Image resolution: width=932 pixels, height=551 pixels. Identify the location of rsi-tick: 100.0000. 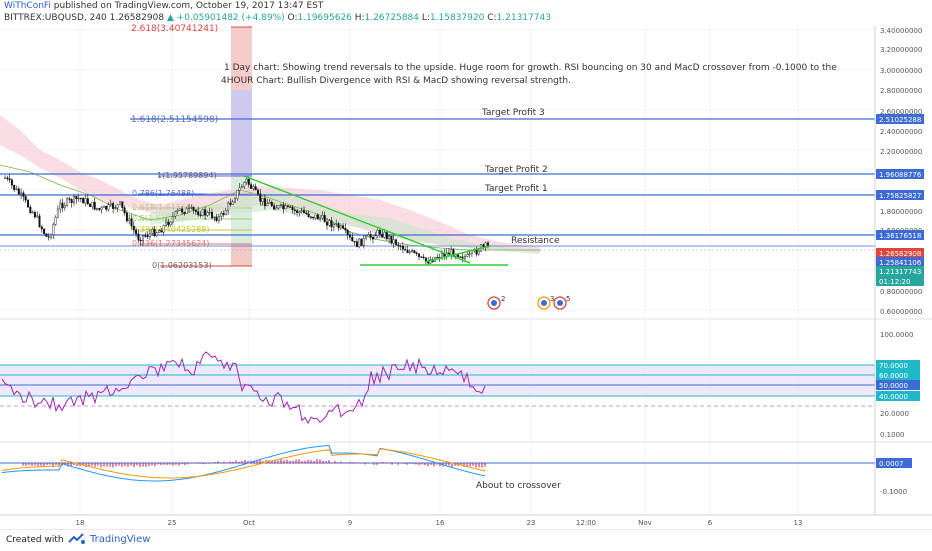
(896, 335).